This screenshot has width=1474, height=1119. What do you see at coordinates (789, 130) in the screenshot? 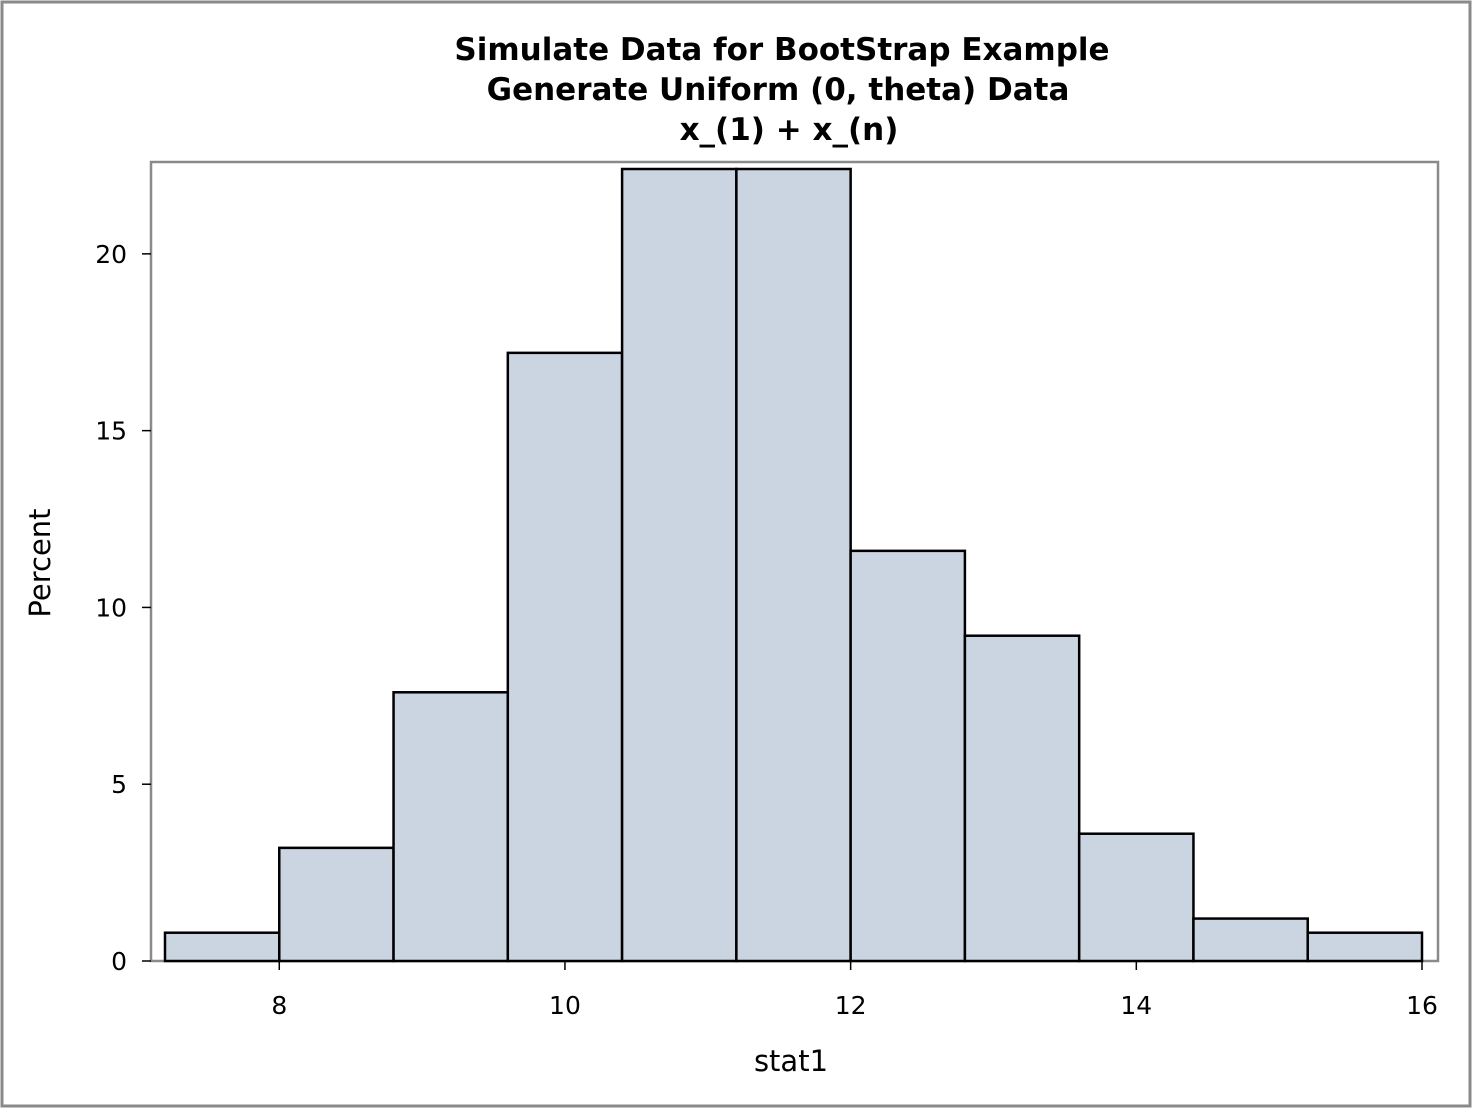
I see `chart-subtitle-2: x_(1) + x_(n)` at bounding box center [789, 130].